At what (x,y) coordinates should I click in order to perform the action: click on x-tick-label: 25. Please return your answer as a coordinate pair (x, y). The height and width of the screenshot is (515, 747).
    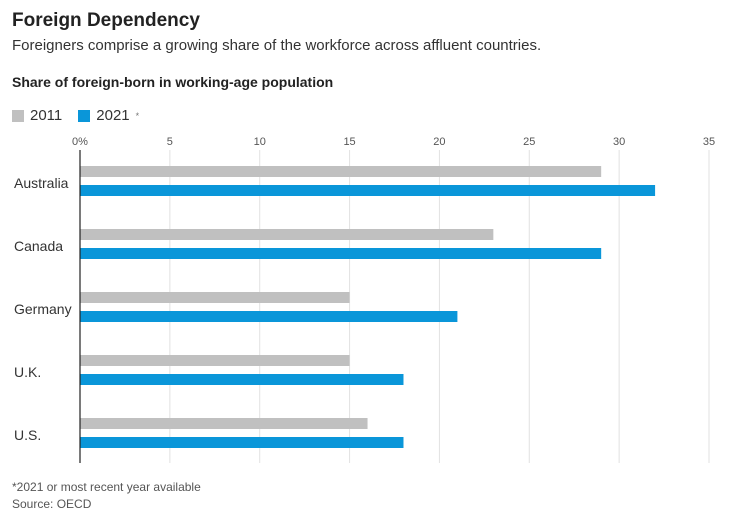
    Looking at the image, I should click on (529, 142).